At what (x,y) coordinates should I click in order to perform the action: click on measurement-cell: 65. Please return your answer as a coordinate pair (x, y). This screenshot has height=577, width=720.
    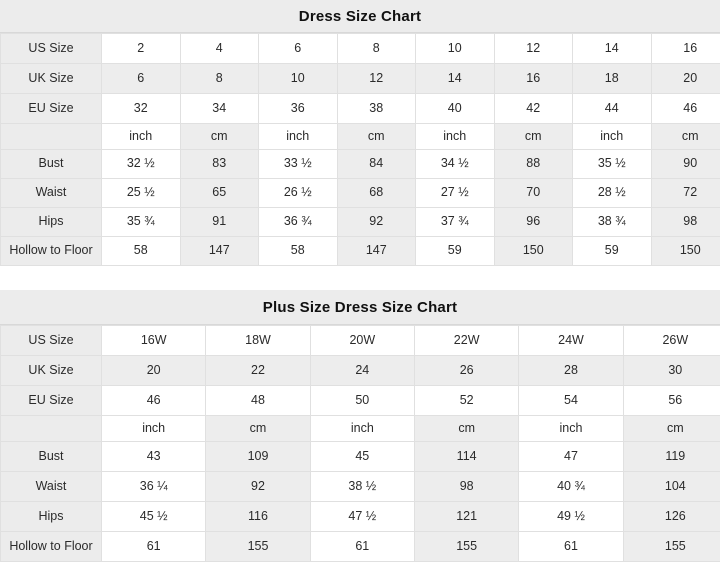
    Looking at the image, I should click on (219, 193).